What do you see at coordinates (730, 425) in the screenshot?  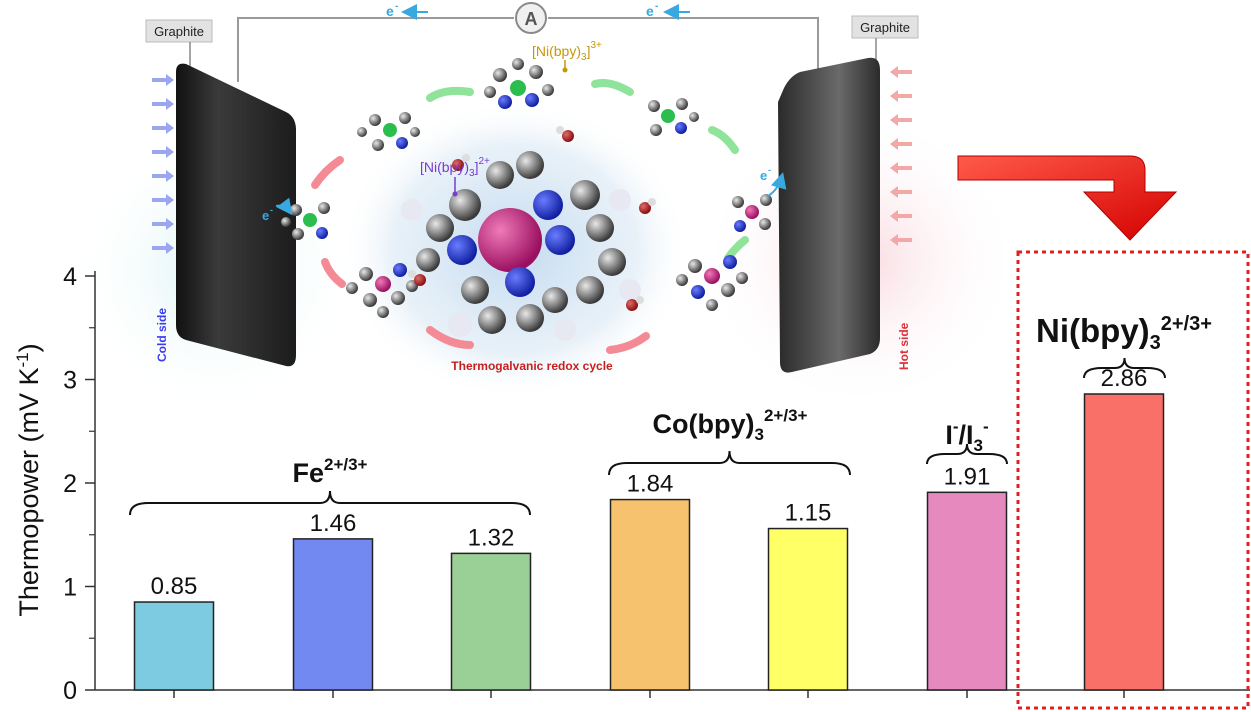 I see `group-label: Co(bpy)32+/3+` at bounding box center [730, 425].